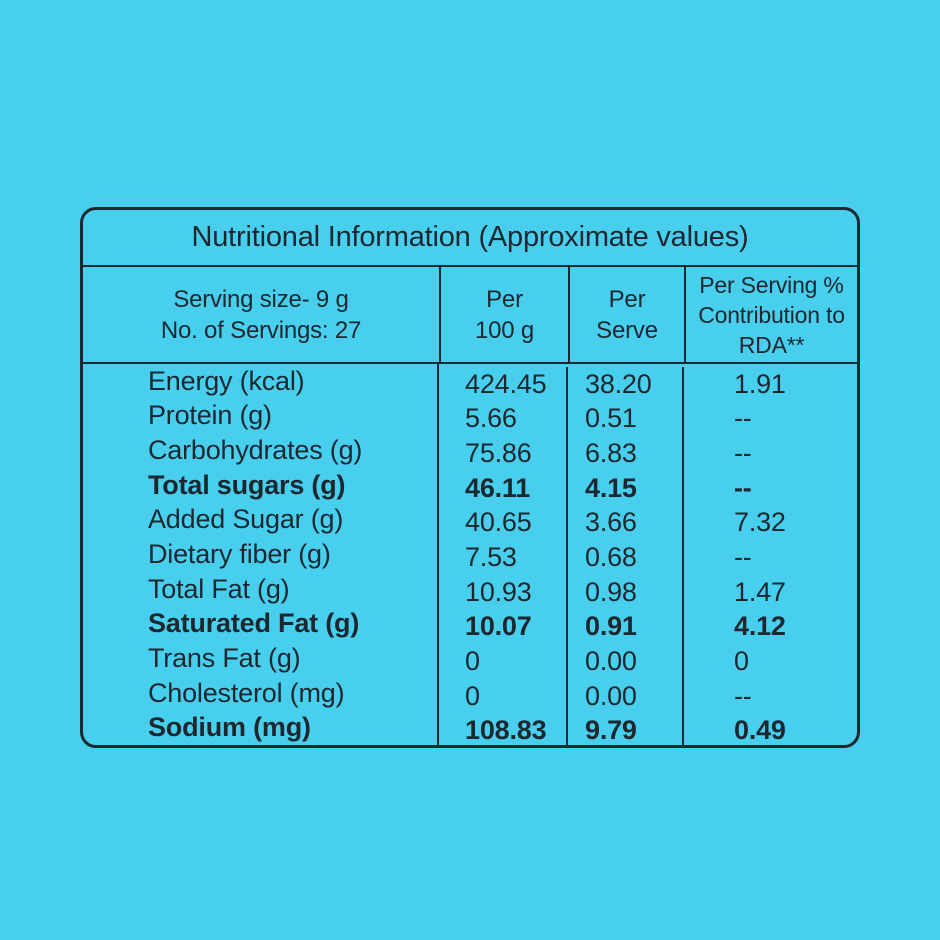  Describe the element at coordinates (626, 523) in the screenshot. I see `value-per-serve: 3.66` at that location.